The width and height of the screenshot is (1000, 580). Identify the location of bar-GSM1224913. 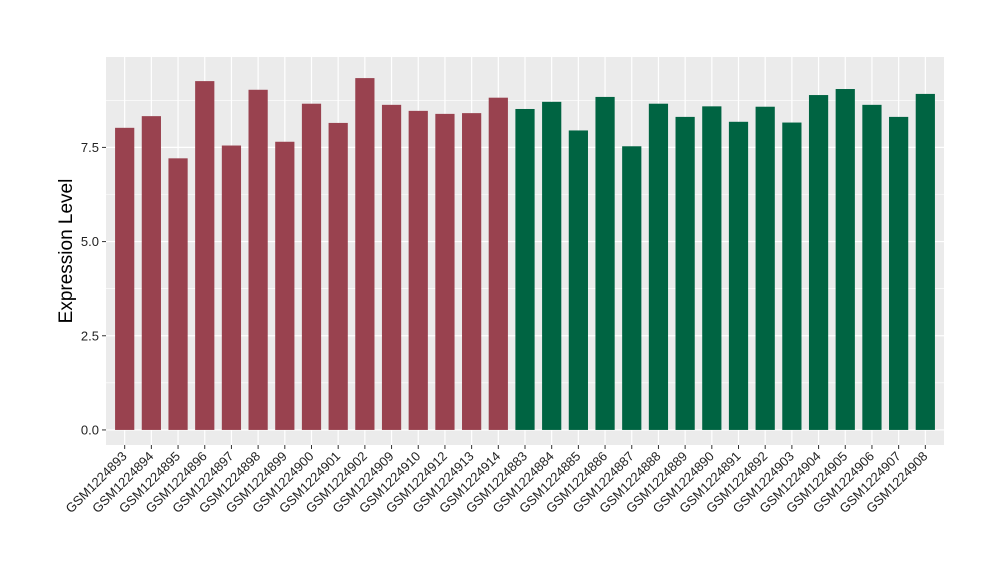
(472, 271).